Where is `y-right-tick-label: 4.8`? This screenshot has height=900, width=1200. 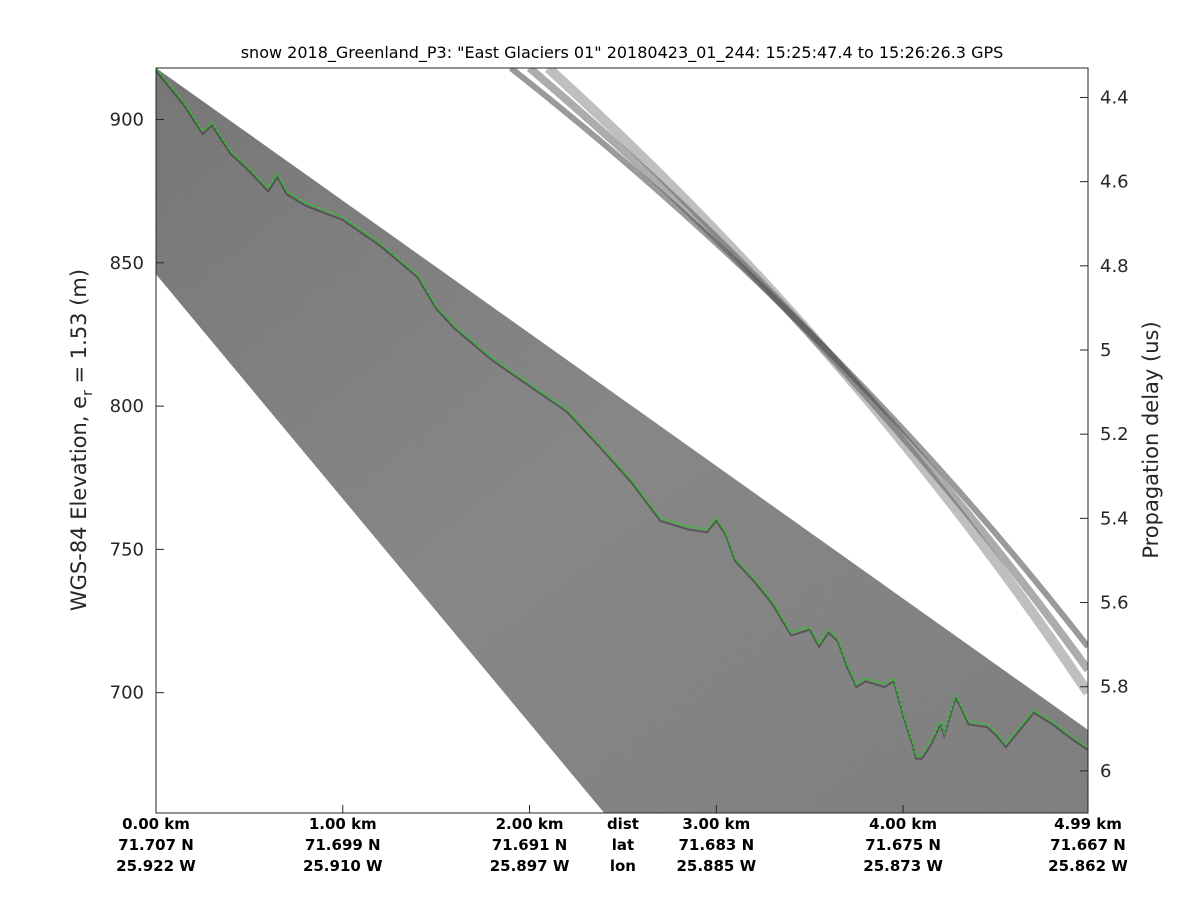
y-right-tick-label: 4.8 is located at coordinates (1114, 266).